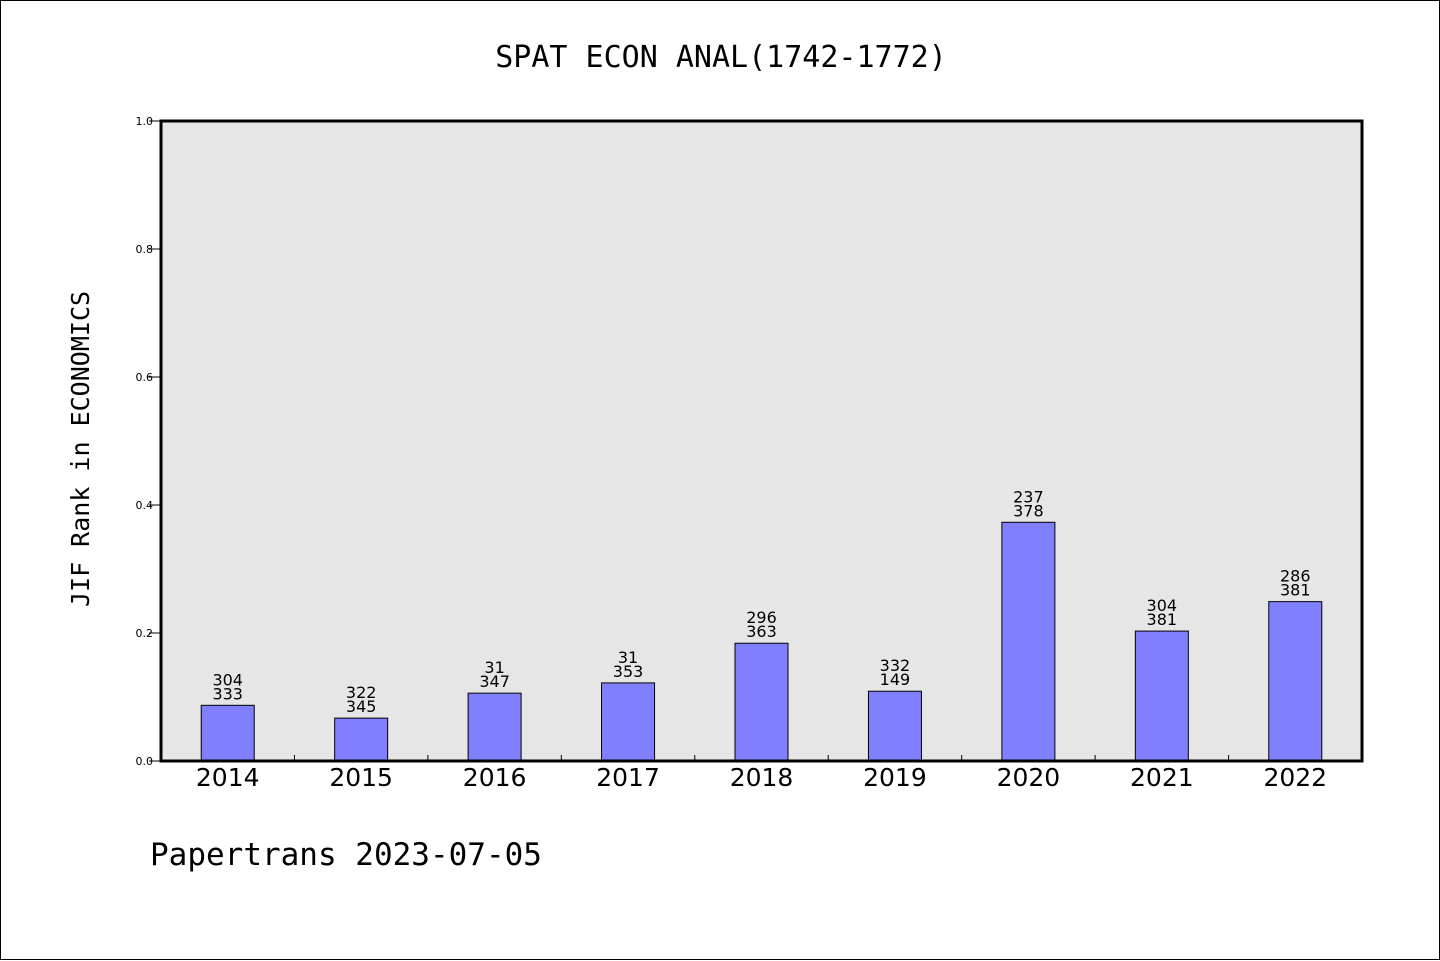  Describe the element at coordinates (145, 377) in the screenshot. I see `y-tick-label: 0.6` at that location.